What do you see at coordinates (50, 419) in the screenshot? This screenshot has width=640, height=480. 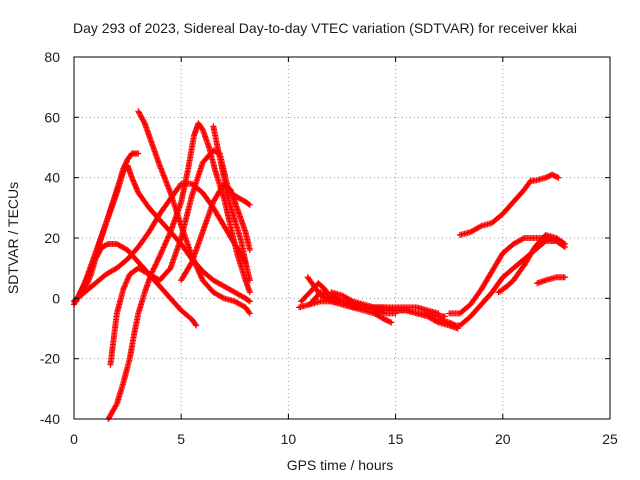 I see `y-tick-label: -40` at bounding box center [50, 419].